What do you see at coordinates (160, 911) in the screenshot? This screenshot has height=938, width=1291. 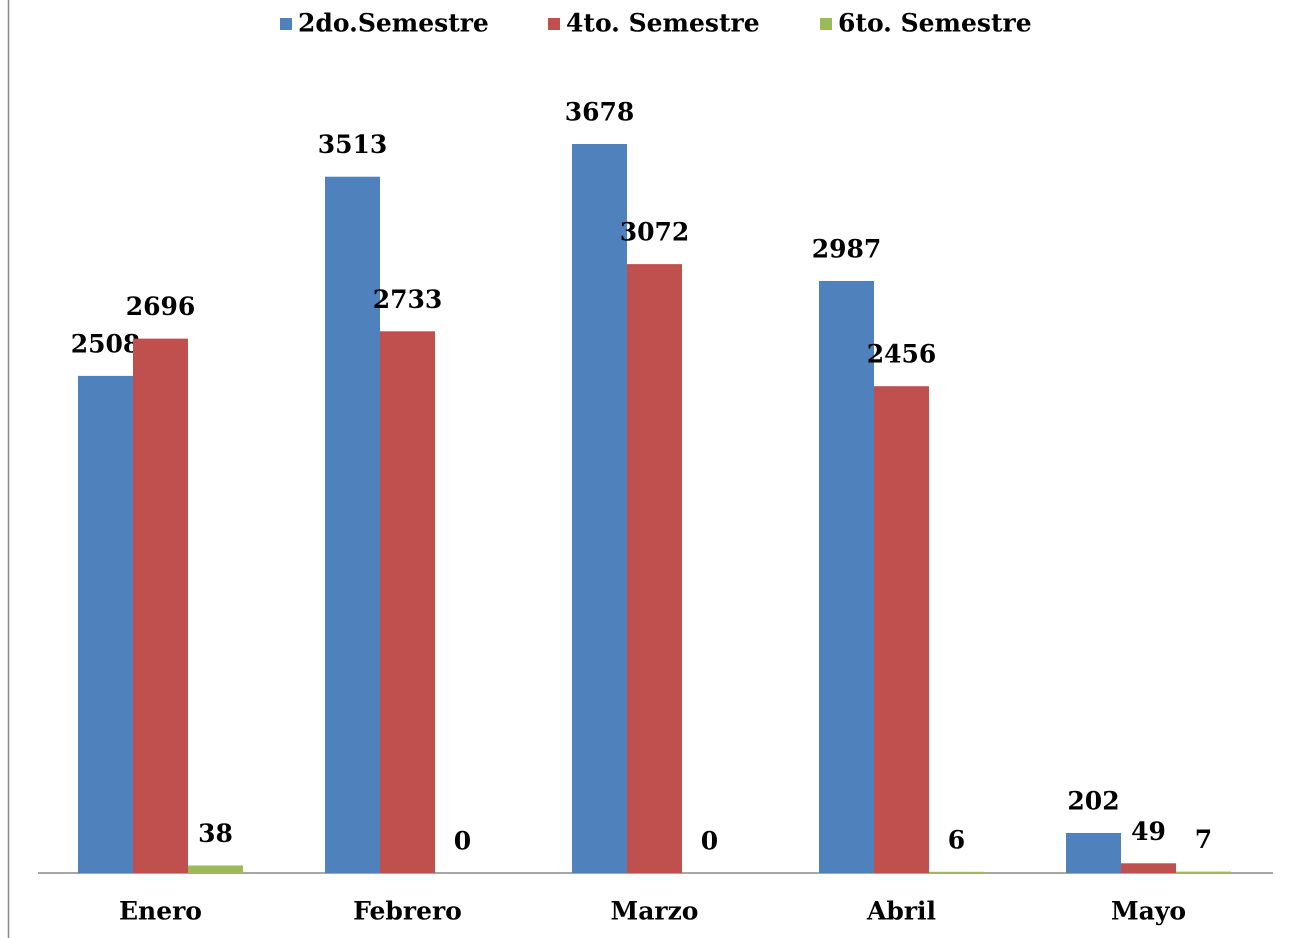 I see `x-tick-label: Enero` at bounding box center [160, 911].